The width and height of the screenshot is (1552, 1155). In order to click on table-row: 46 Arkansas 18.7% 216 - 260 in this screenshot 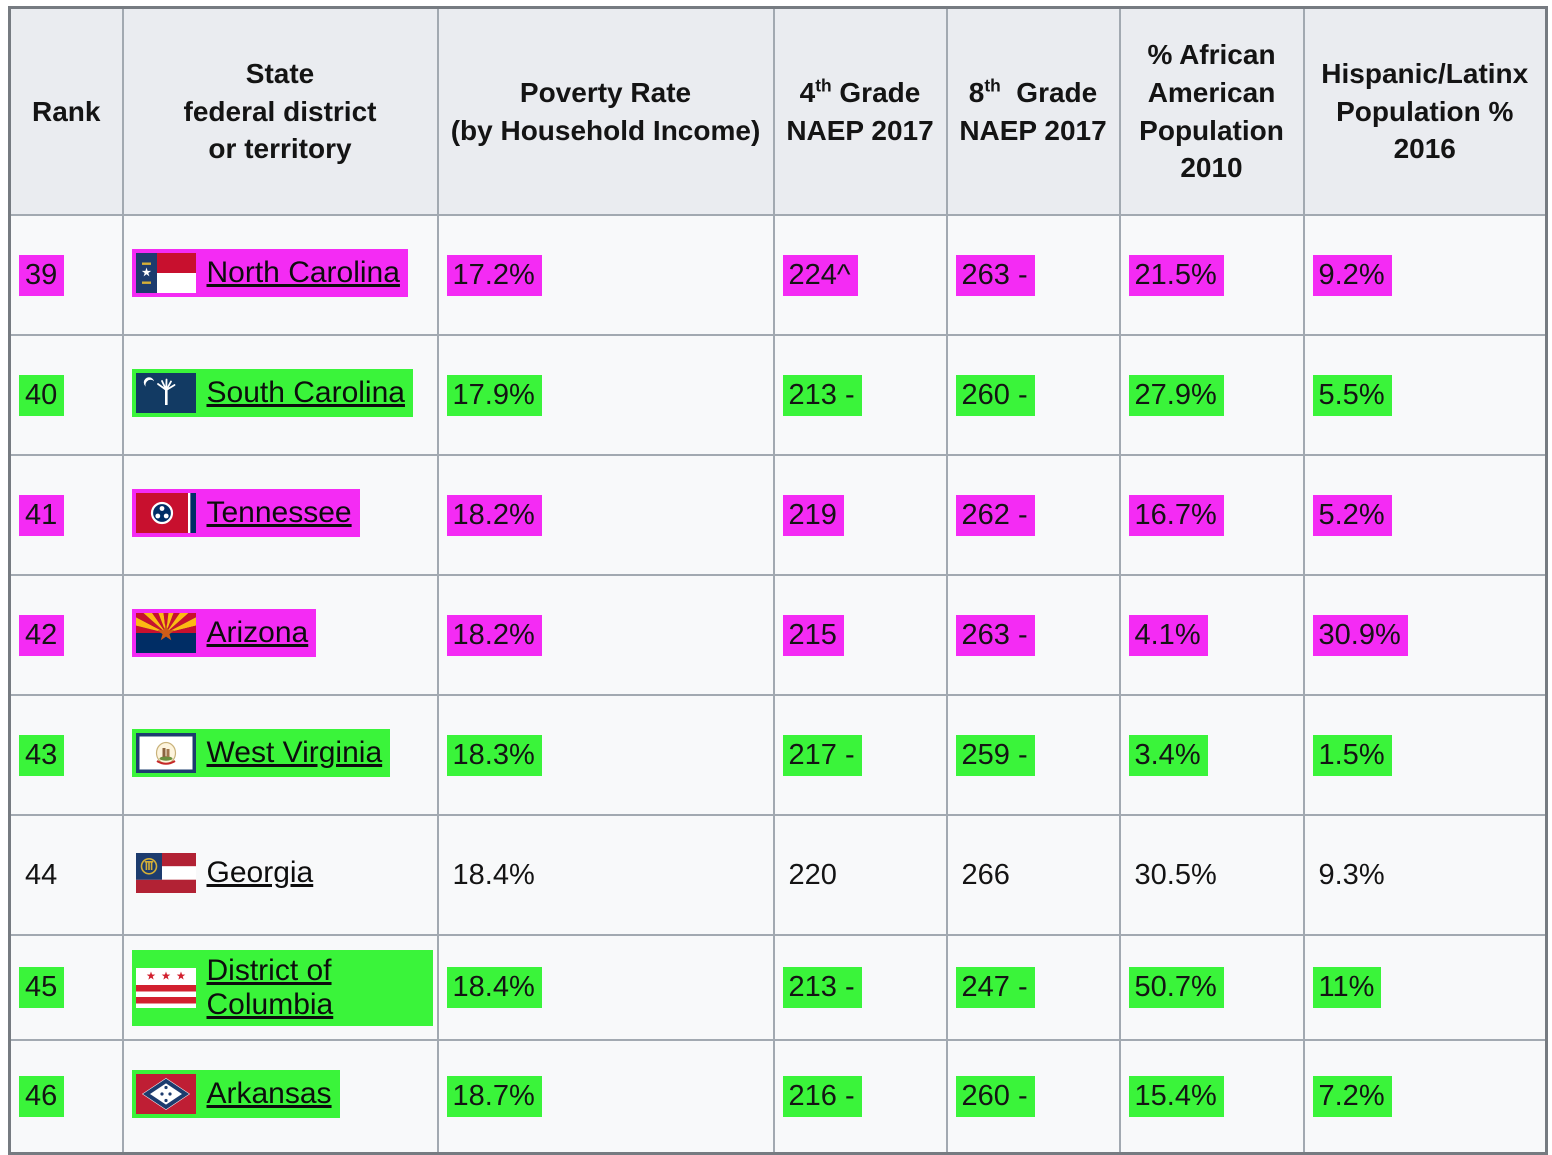, I will do `click(778, 1096)`.